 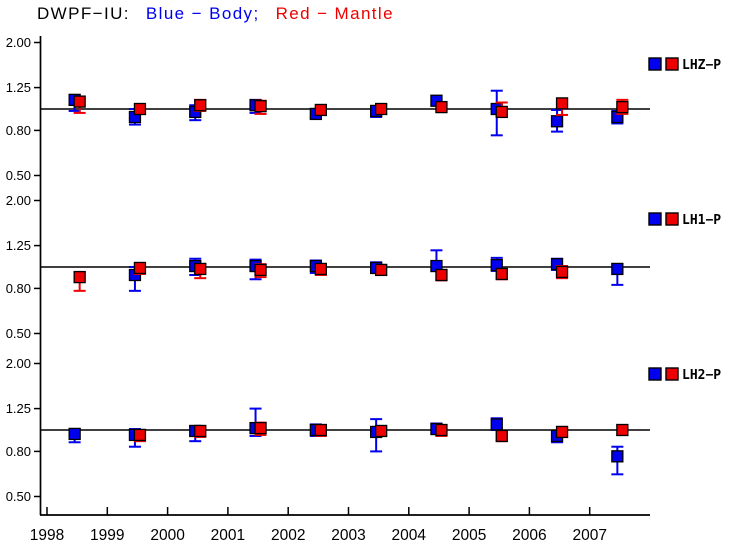 What do you see at coordinates (348, 535) in the screenshot?
I see `x-tick-label: 2003` at bounding box center [348, 535].